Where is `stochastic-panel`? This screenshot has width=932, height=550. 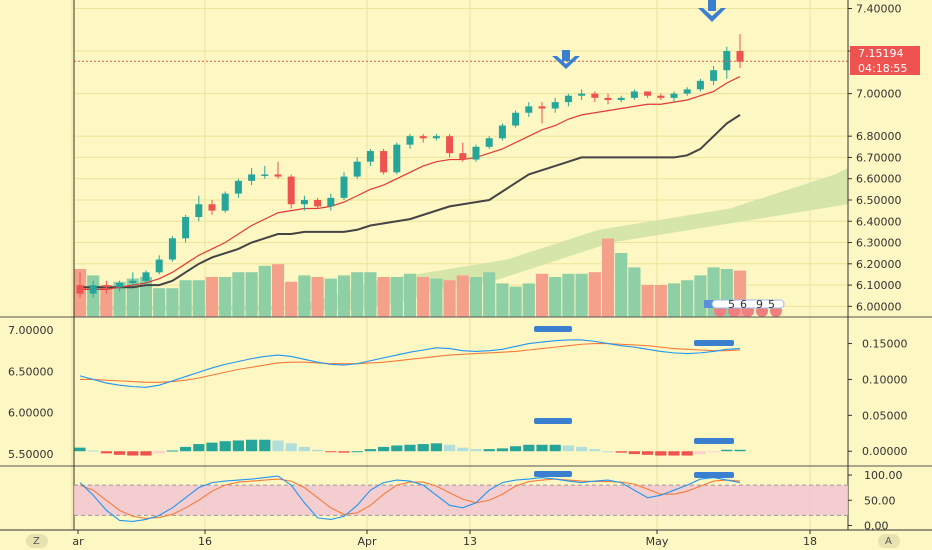
stochastic-panel is located at coordinates (461, 498).